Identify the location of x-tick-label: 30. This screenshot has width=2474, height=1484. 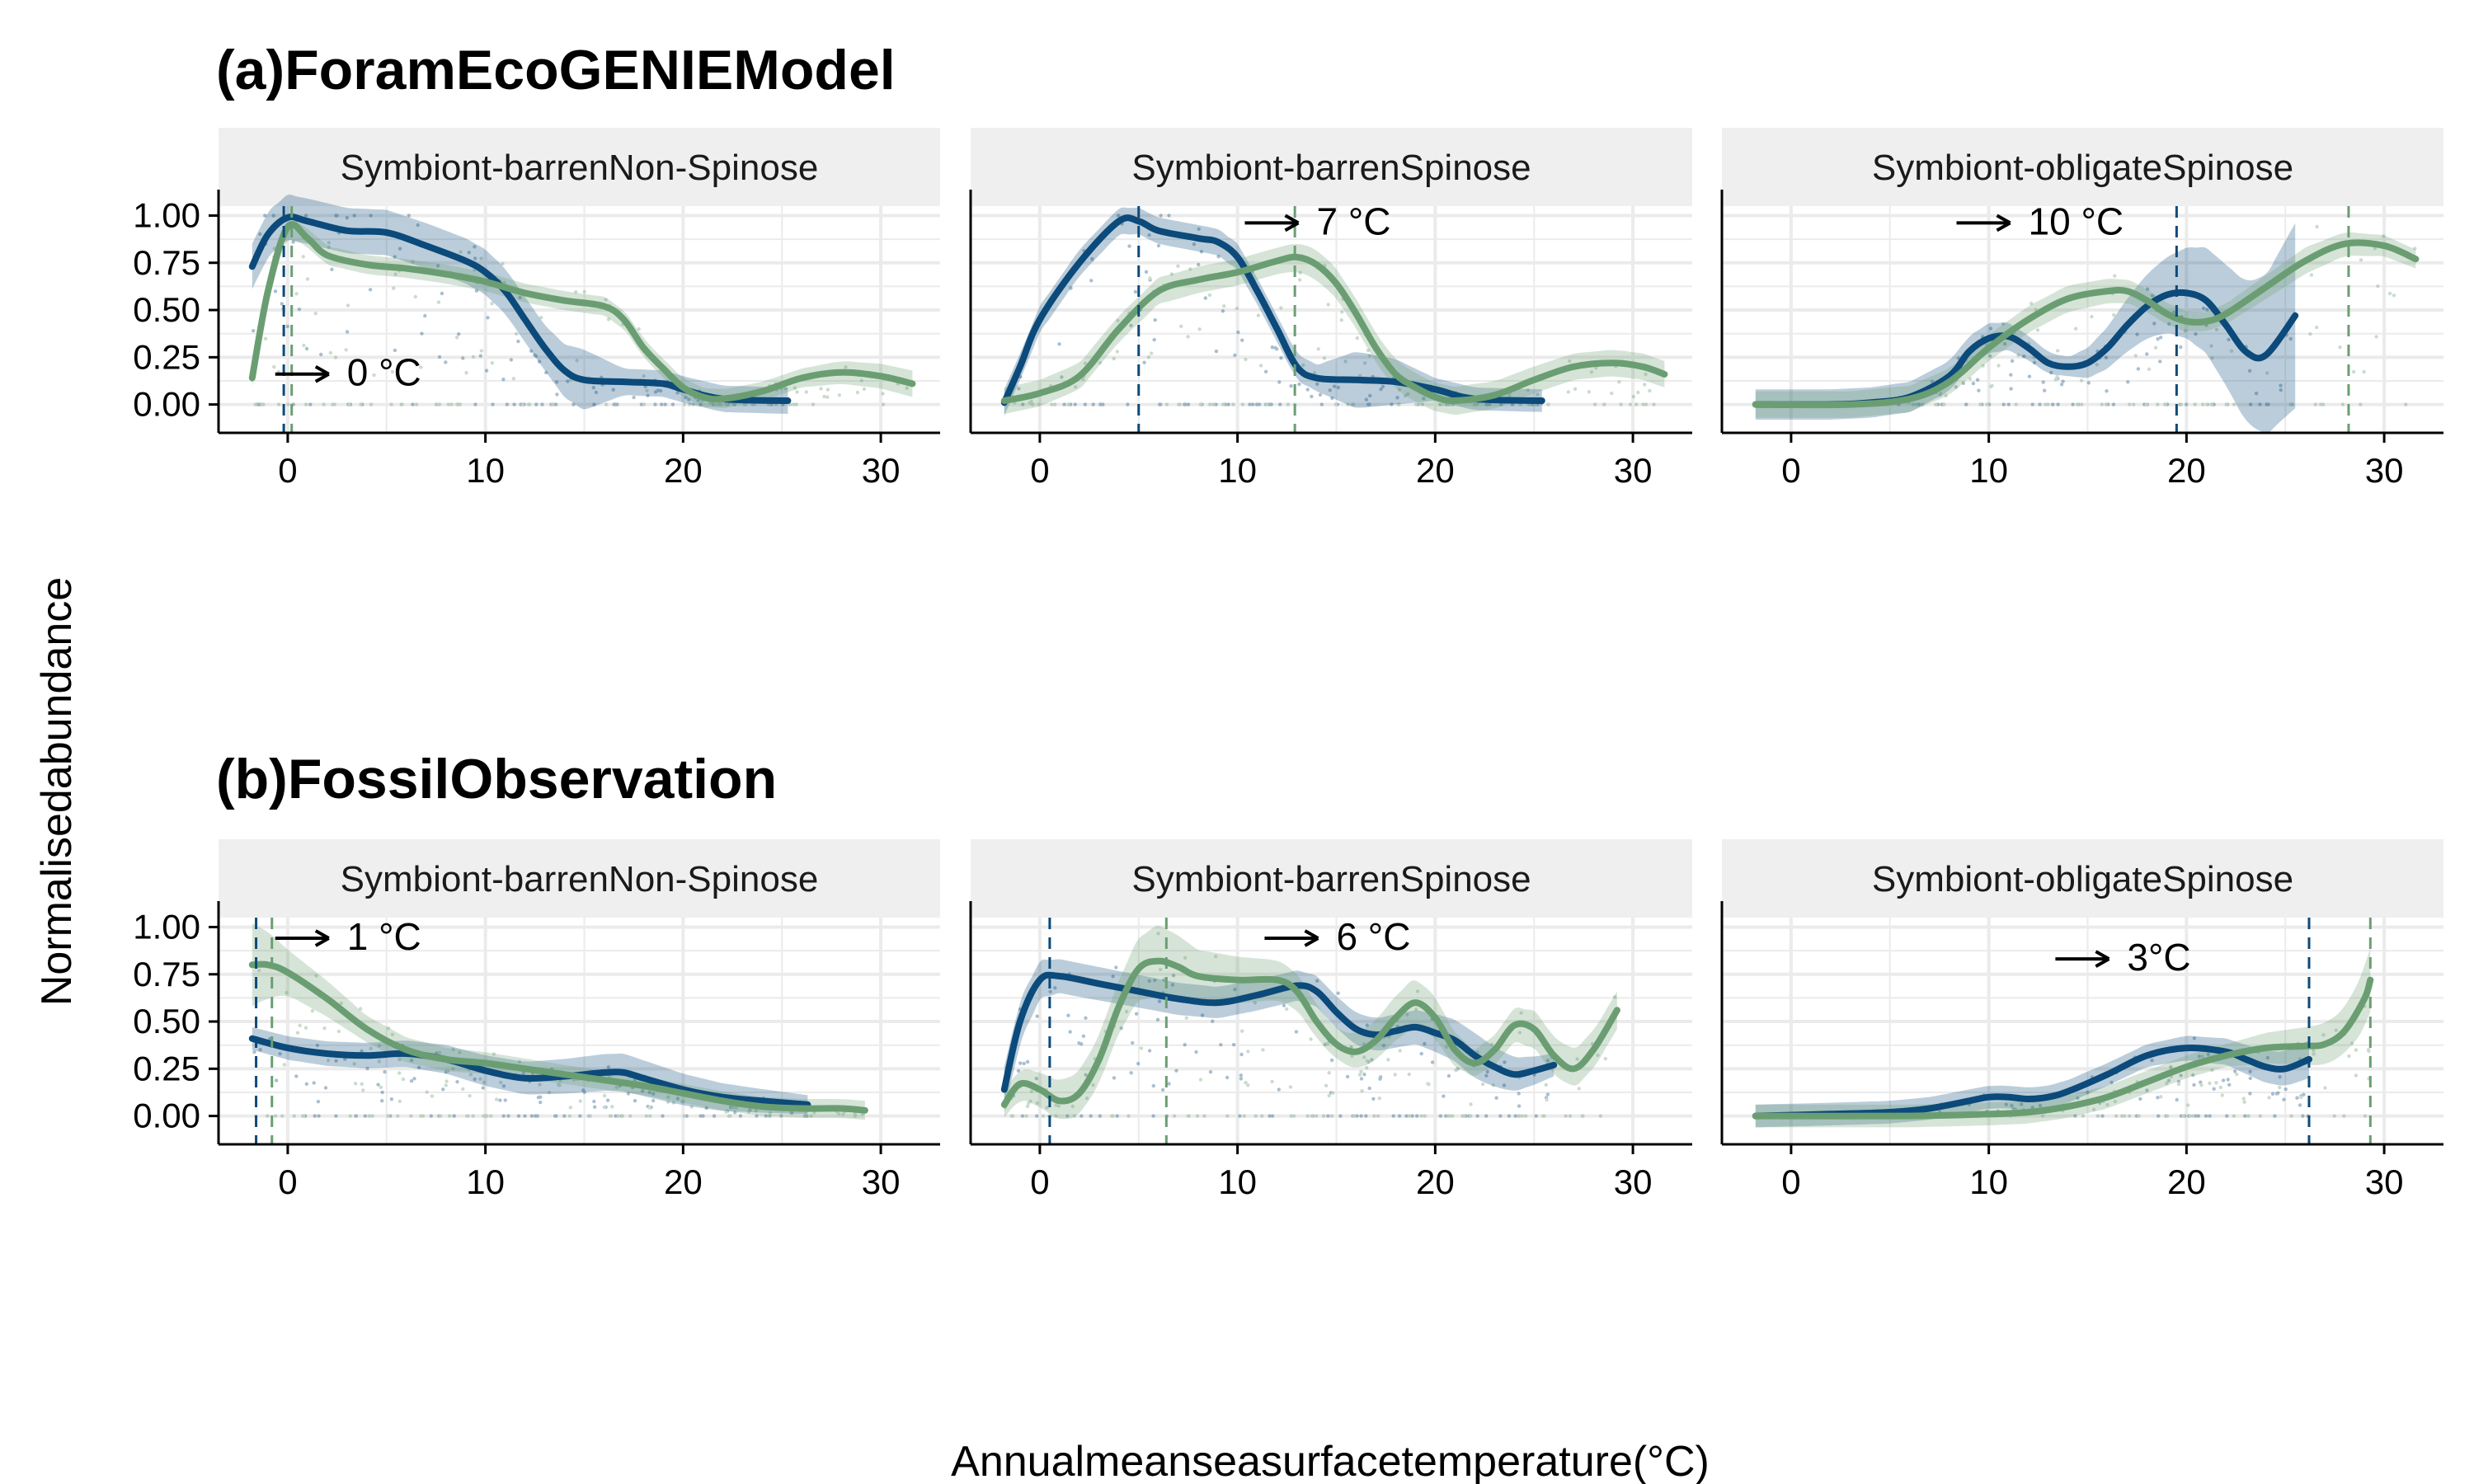
(881, 470).